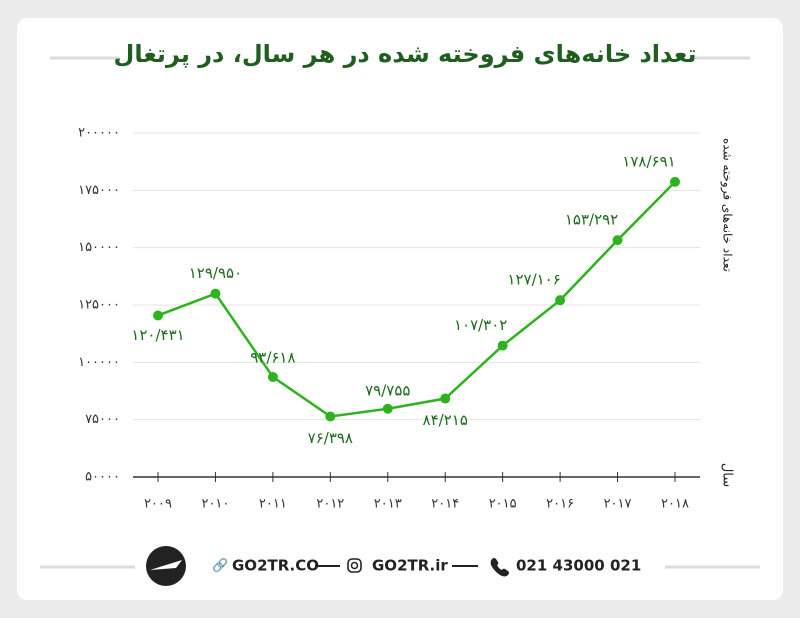  I want to click on logo-plane, so click(166, 565).